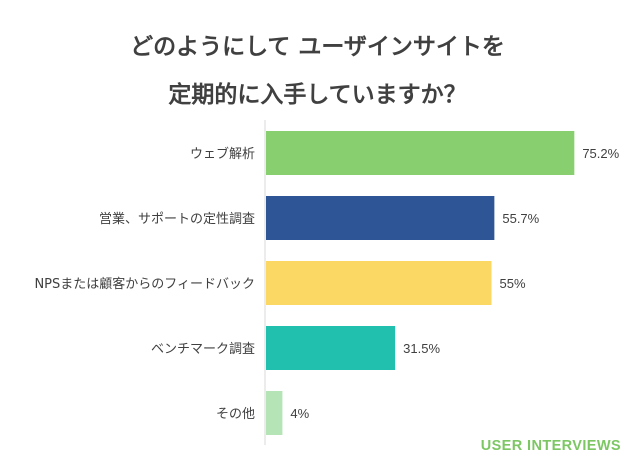  I want to click on value-label-2: 55.7%, so click(520, 218).